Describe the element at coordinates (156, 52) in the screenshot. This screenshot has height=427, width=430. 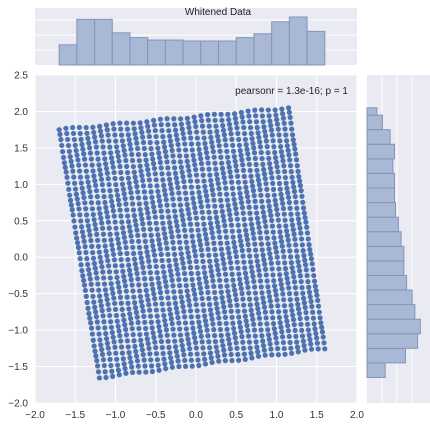
I see `top-hist-bar` at that location.